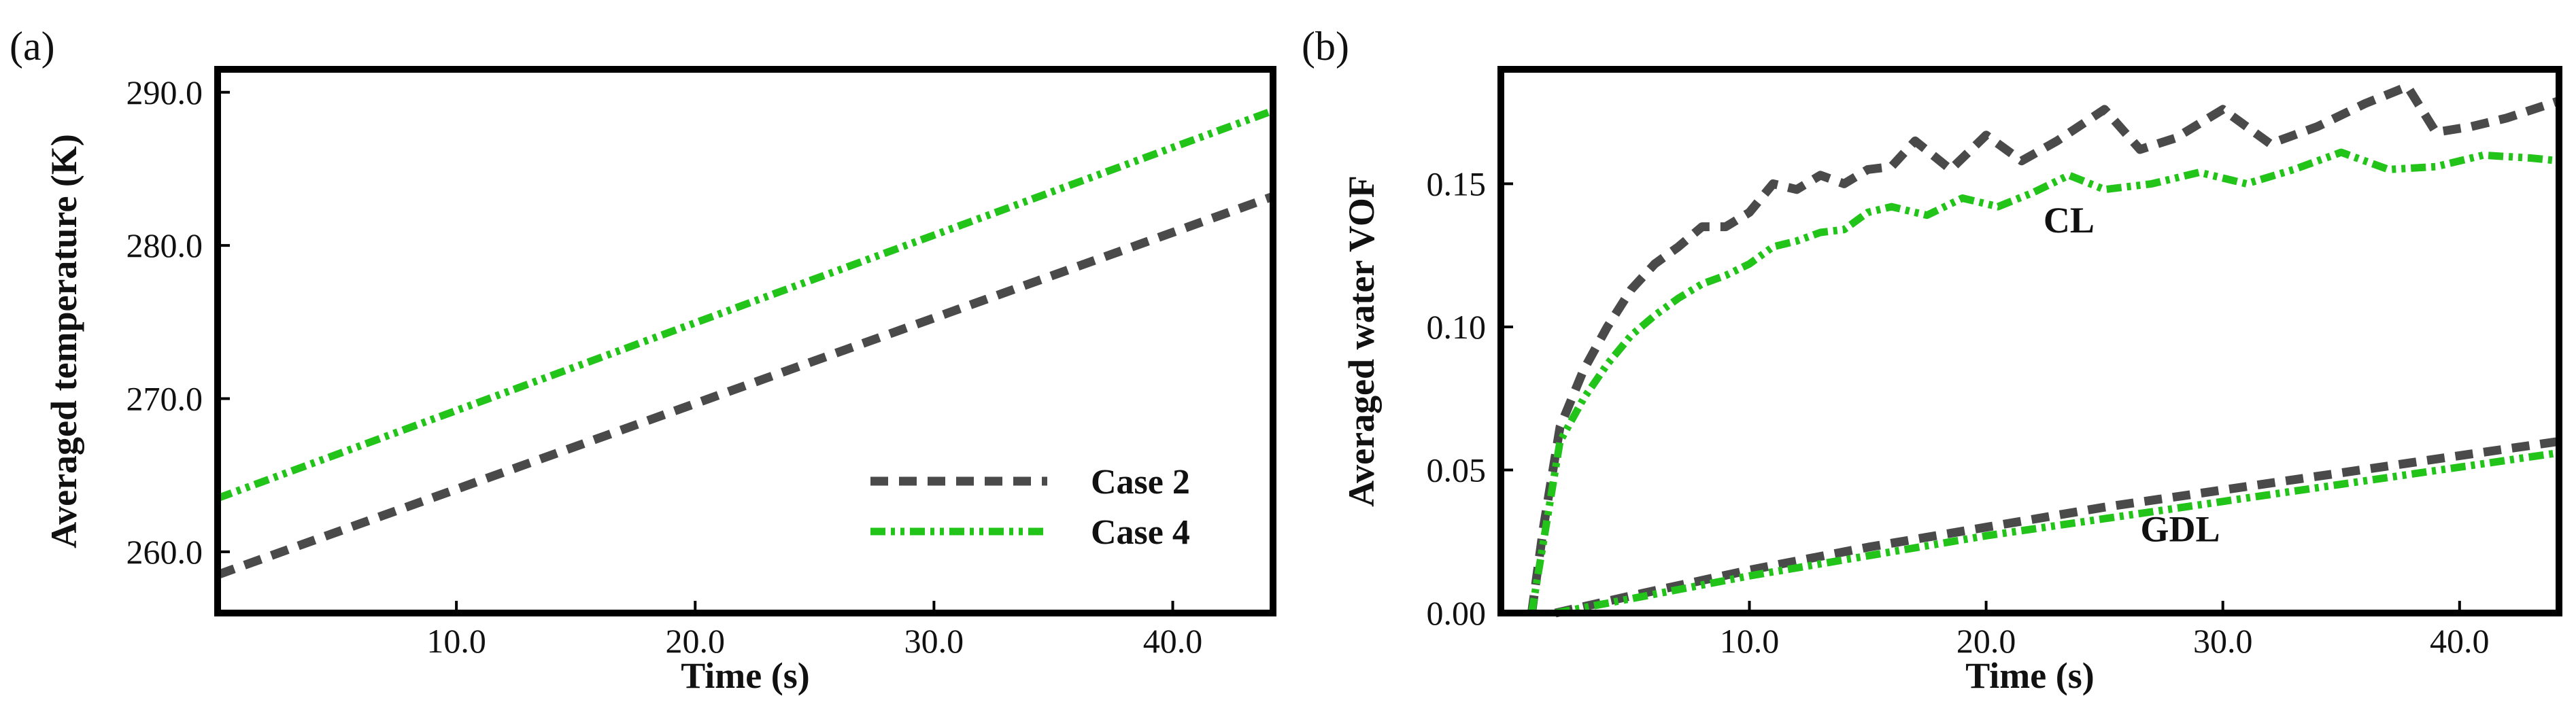 This screenshot has height=715, width=2576. What do you see at coordinates (1140, 532) in the screenshot?
I see `legend-label-case4: Case 4` at bounding box center [1140, 532].